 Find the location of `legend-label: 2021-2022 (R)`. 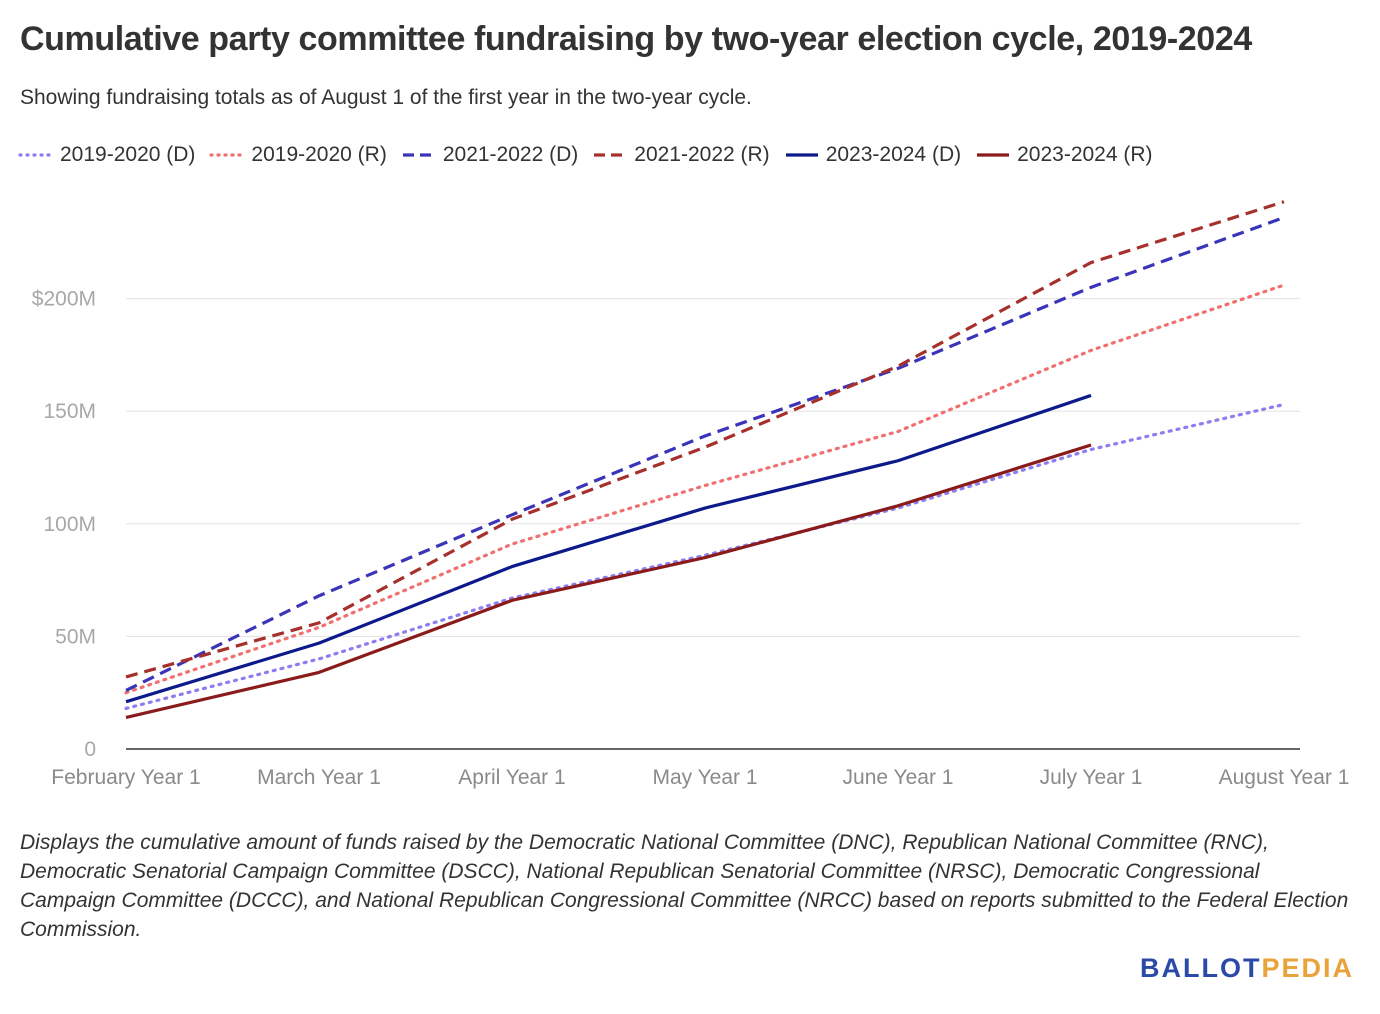

legend-label: 2021-2022 (R) is located at coordinates (702, 154).